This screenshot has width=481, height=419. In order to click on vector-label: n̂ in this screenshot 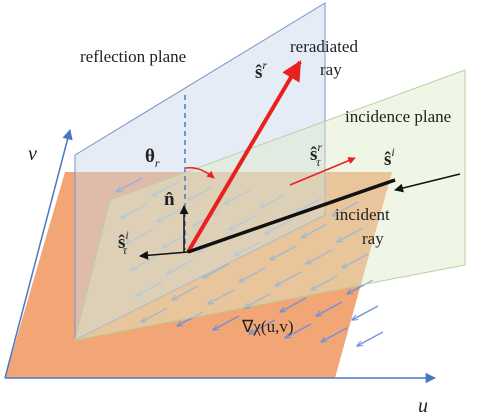, I will do `click(169, 199)`.